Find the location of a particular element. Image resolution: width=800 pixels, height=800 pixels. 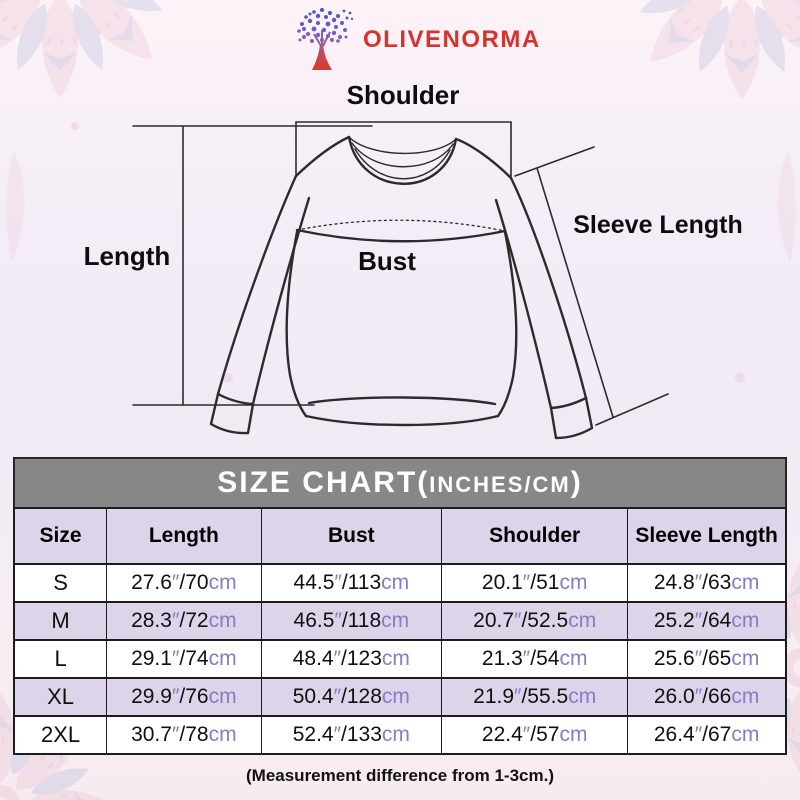

shoulder-measurement-cell: 20.1″/51cm is located at coordinates (535, 583).